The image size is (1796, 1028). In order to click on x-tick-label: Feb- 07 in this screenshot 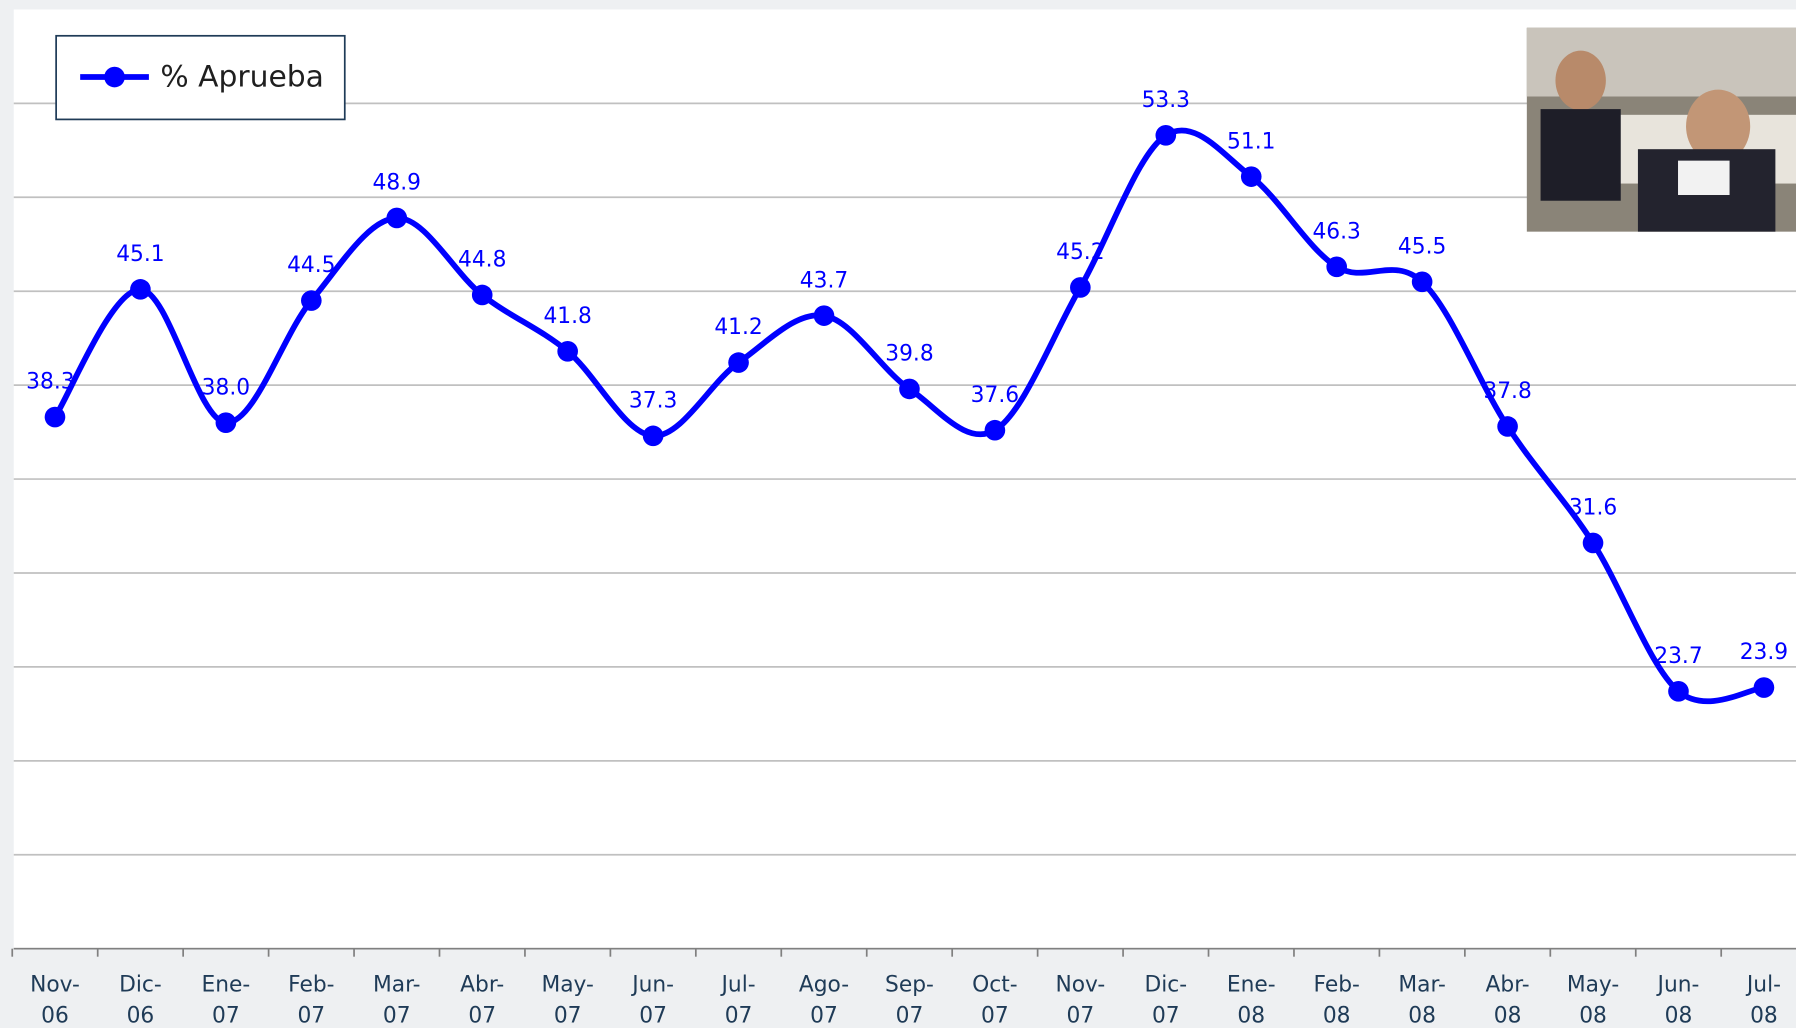, I will do `click(311, 1000)`.